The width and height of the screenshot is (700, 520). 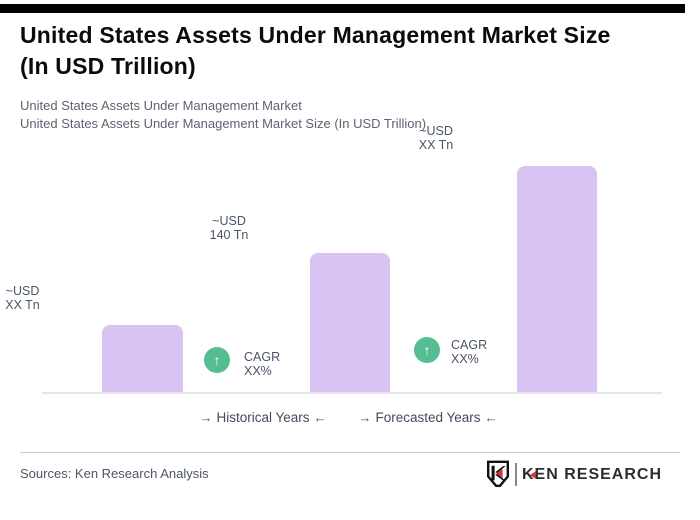 I want to click on bar-1-data-label: ~USD XX Tn, so click(x=22, y=298).